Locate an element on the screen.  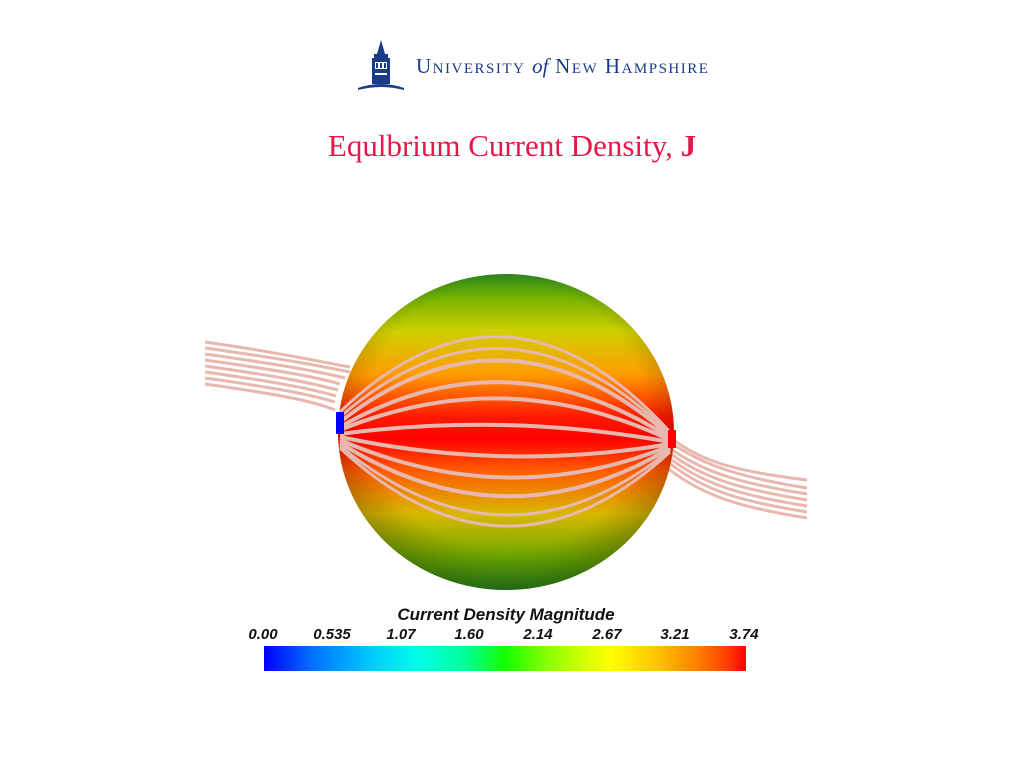
sphere-streamlines is located at coordinates (505, 431).